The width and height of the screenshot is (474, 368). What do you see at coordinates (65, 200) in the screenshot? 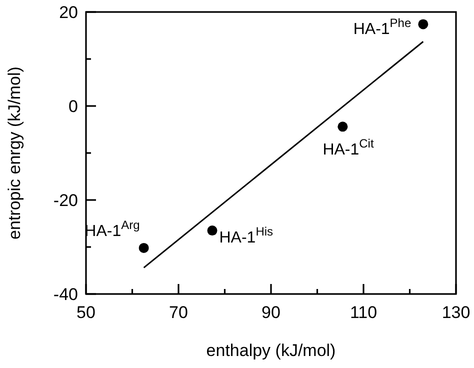
I see `y-tick-label: -20` at bounding box center [65, 200].